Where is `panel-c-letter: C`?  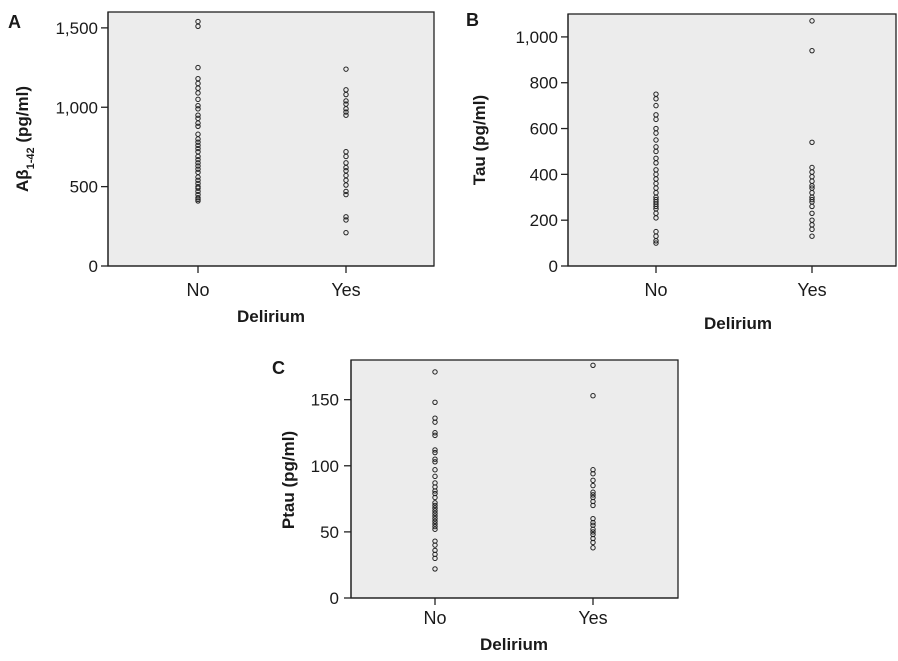
panel-c-letter: C is located at coordinates (278, 368).